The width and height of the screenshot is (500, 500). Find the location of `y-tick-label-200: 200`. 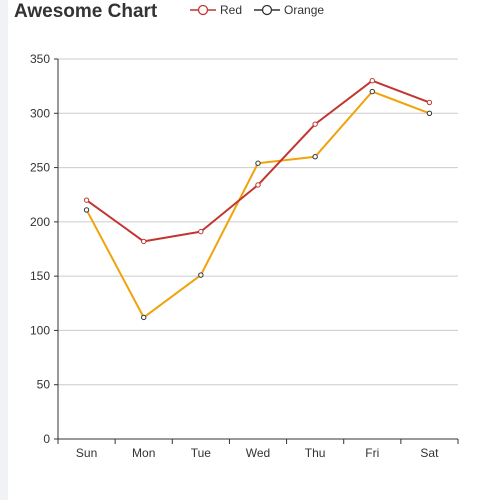

y-tick-label-200: 200 is located at coordinates (40, 222).